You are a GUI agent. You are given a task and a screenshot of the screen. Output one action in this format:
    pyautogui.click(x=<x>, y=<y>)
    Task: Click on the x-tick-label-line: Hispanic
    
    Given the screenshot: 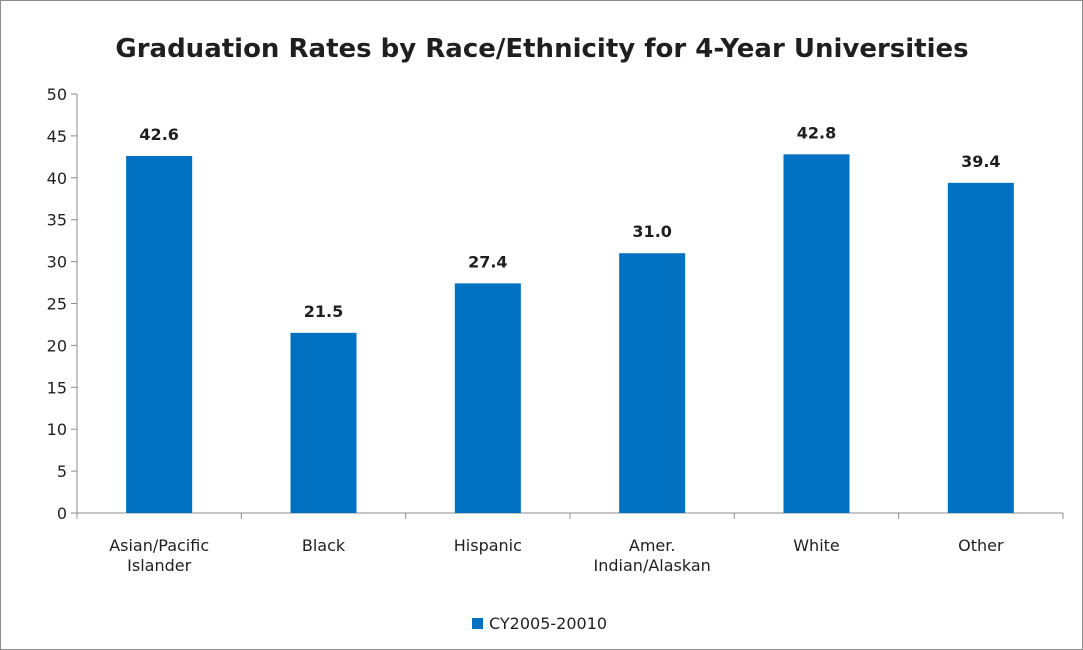 What is the action you would take?
    pyautogui.click(x=488, y=545)
    